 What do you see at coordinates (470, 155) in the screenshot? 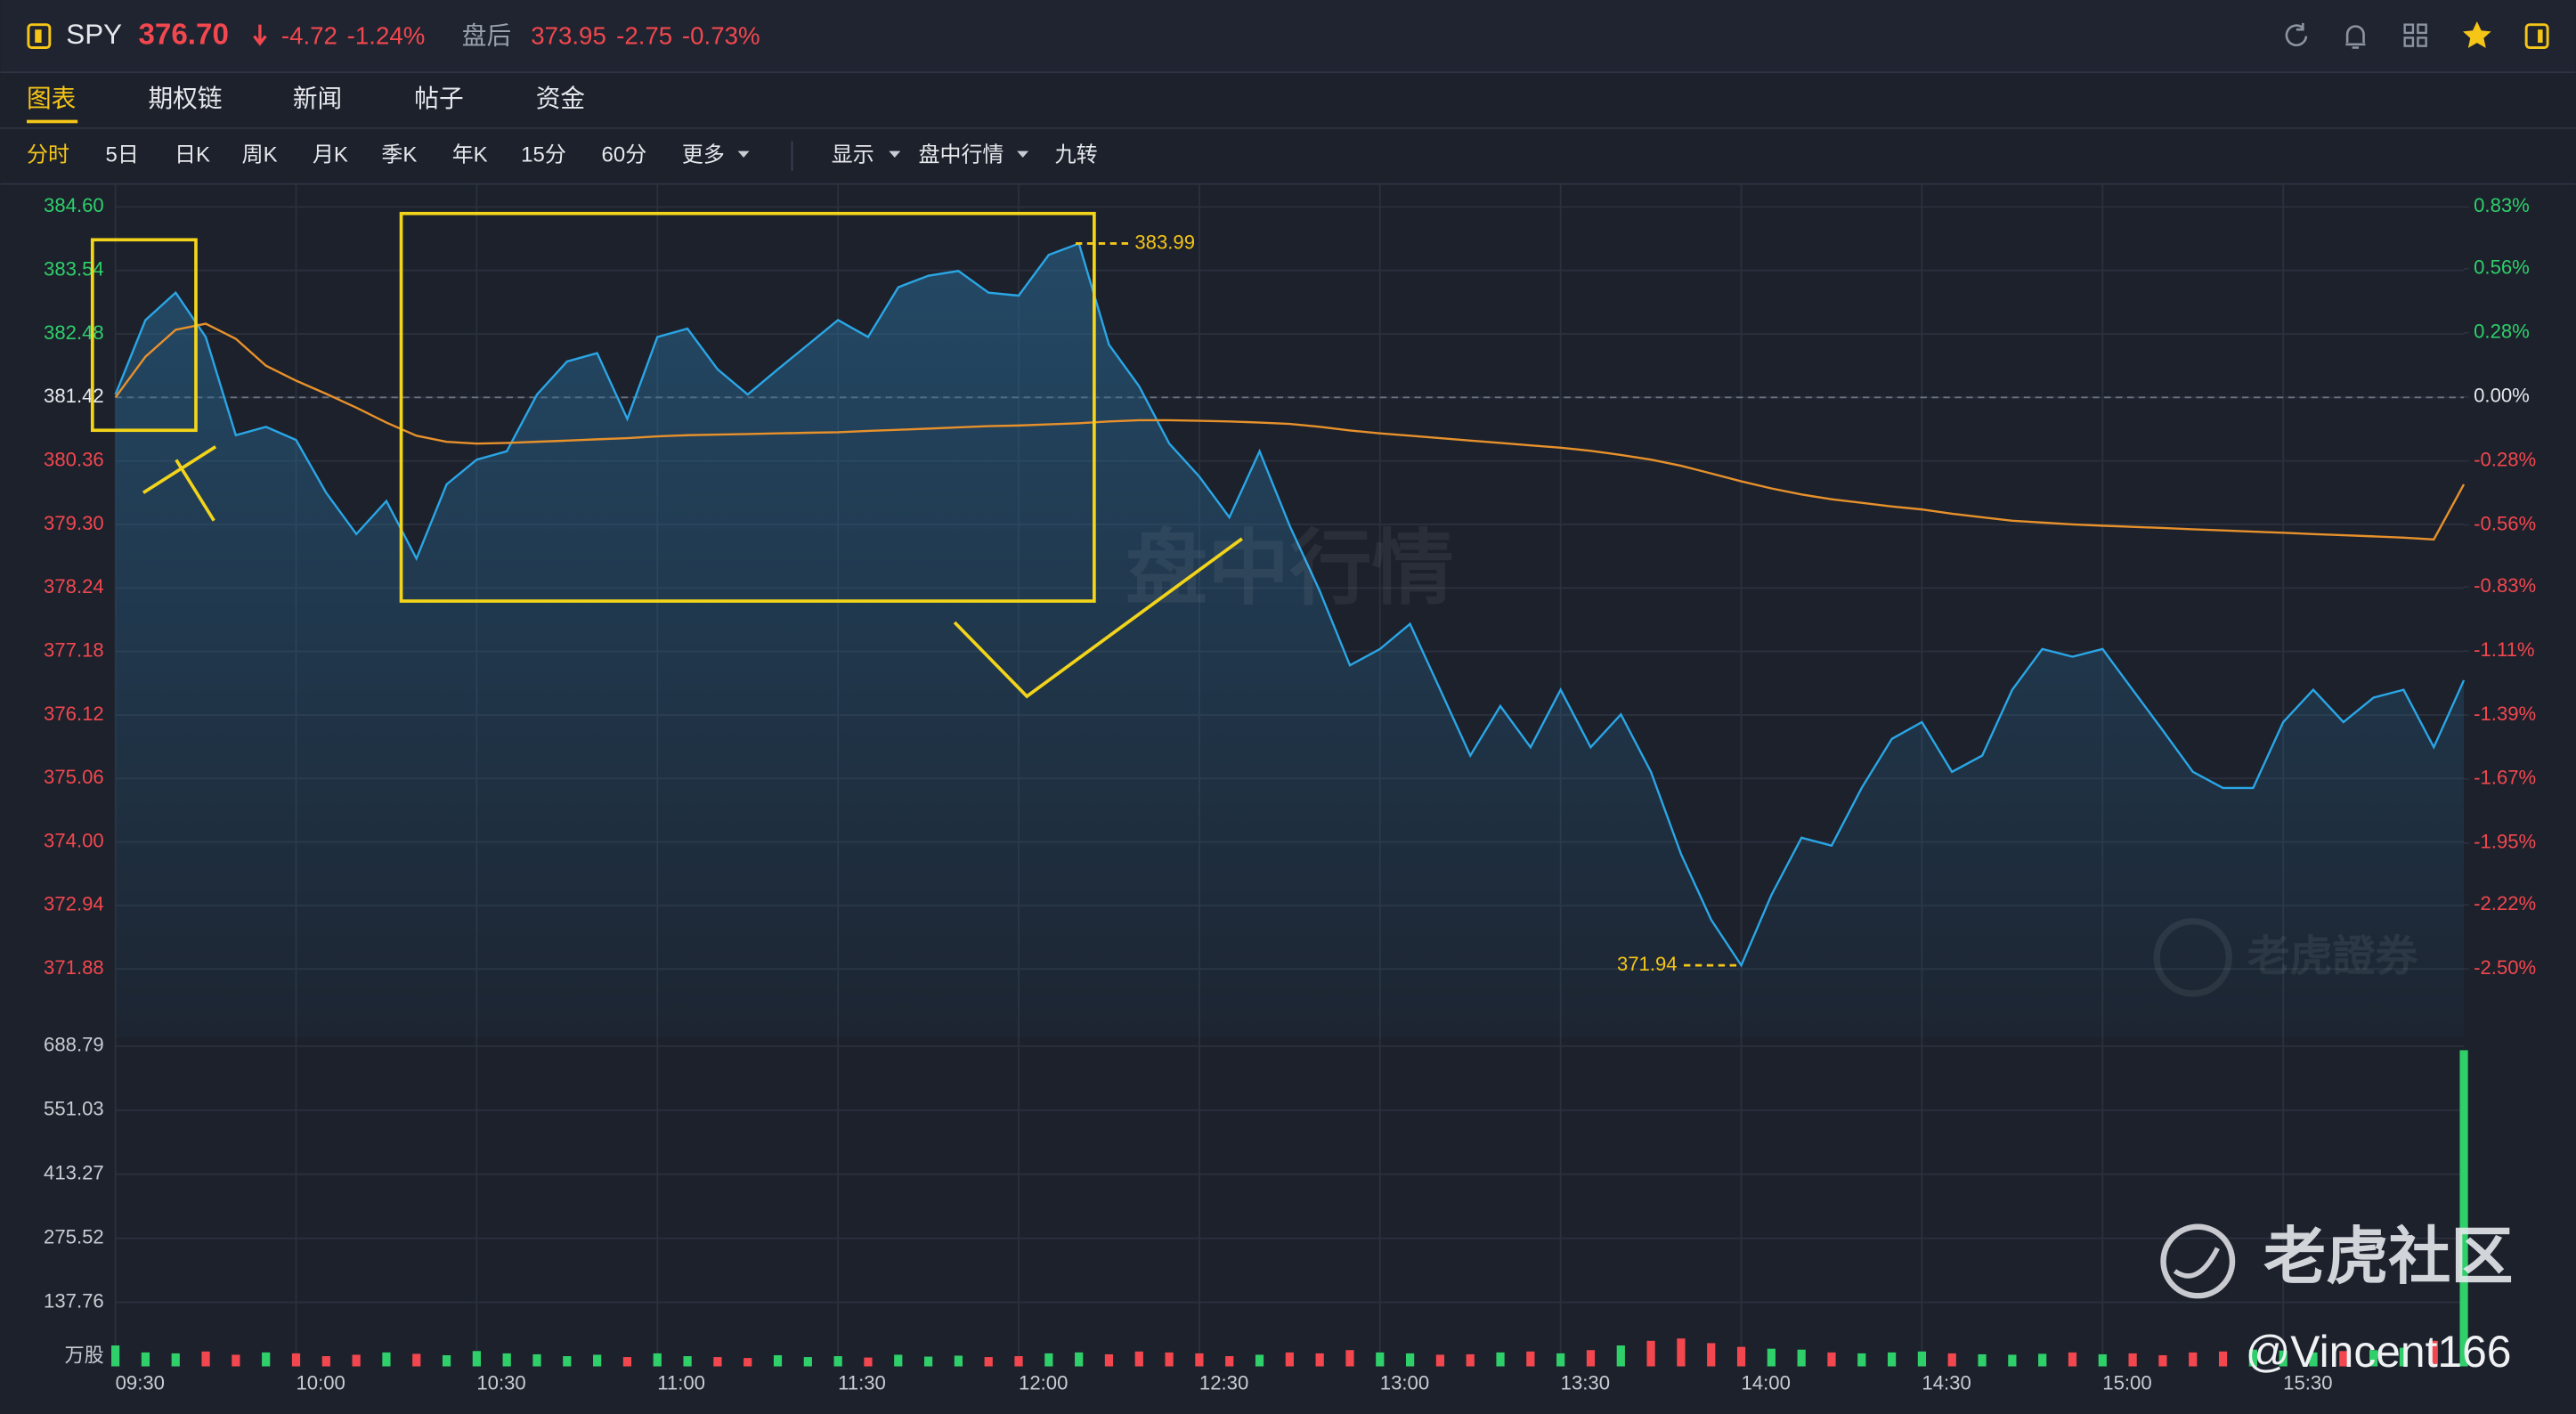
I see `period-button: 年K` at bounding box center [470, 155].